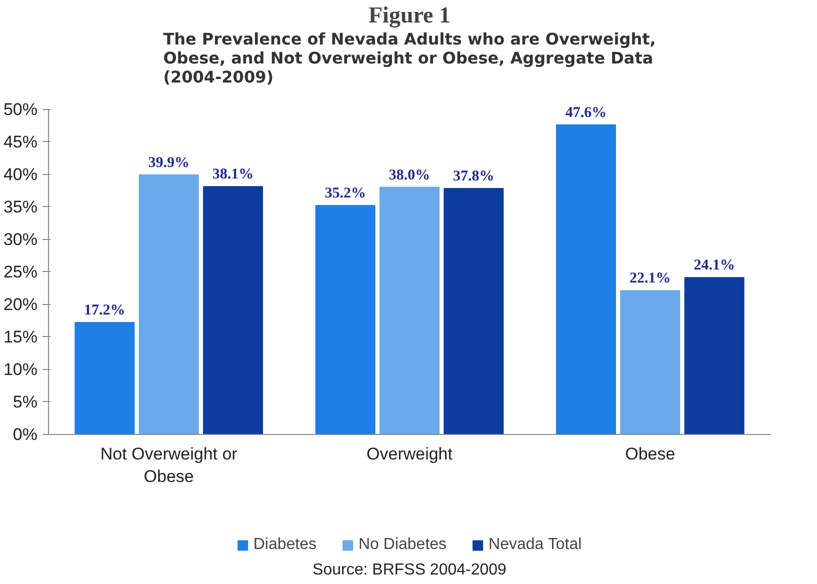 Image resolution: width=817 pixels, height=584 pixels. What do you see at coordinates (20, 239) in the screenshot?
I see `y-tick-label: 30%` at bounding box center [20, 239].